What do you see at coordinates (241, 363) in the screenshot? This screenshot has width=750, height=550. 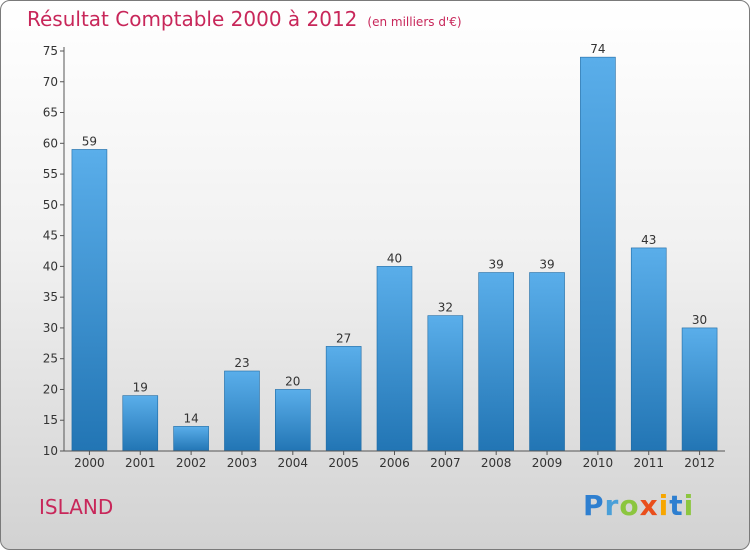 I see `data-label: 23` at bounding box center [241, 363].